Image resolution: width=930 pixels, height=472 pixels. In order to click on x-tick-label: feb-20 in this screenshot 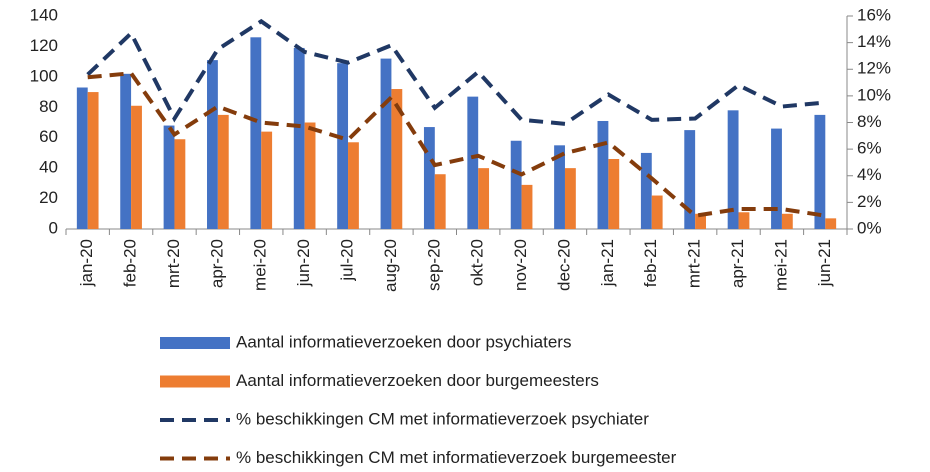, I will do `click(130, 263)`.